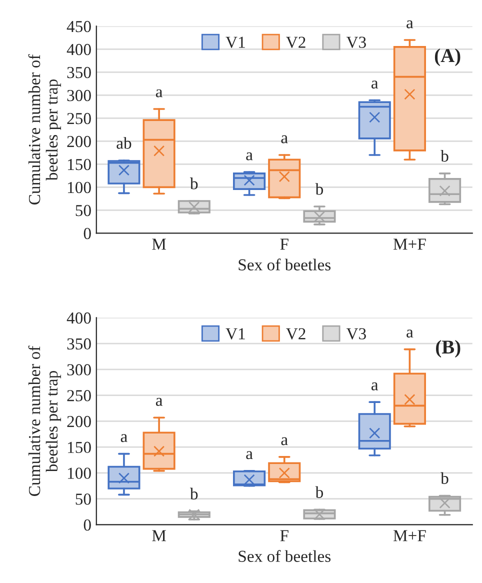  I want to click on y-tick-label: 450, so click(78, 26).